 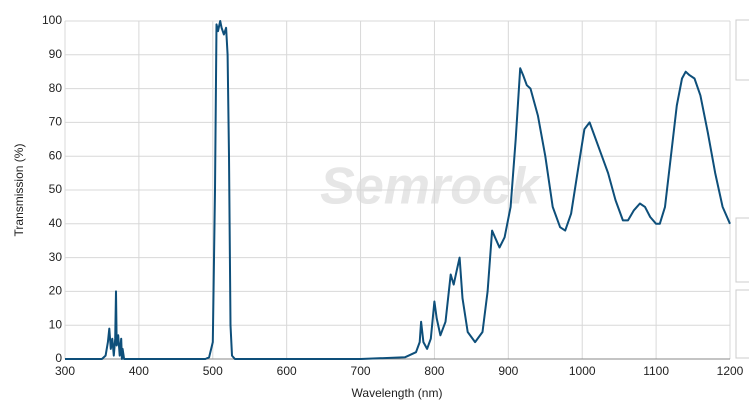 What do you see at coordinates (56, 189) in the screenshot?
I see `y-tick-label: 50` at bounding box center [56, 189].